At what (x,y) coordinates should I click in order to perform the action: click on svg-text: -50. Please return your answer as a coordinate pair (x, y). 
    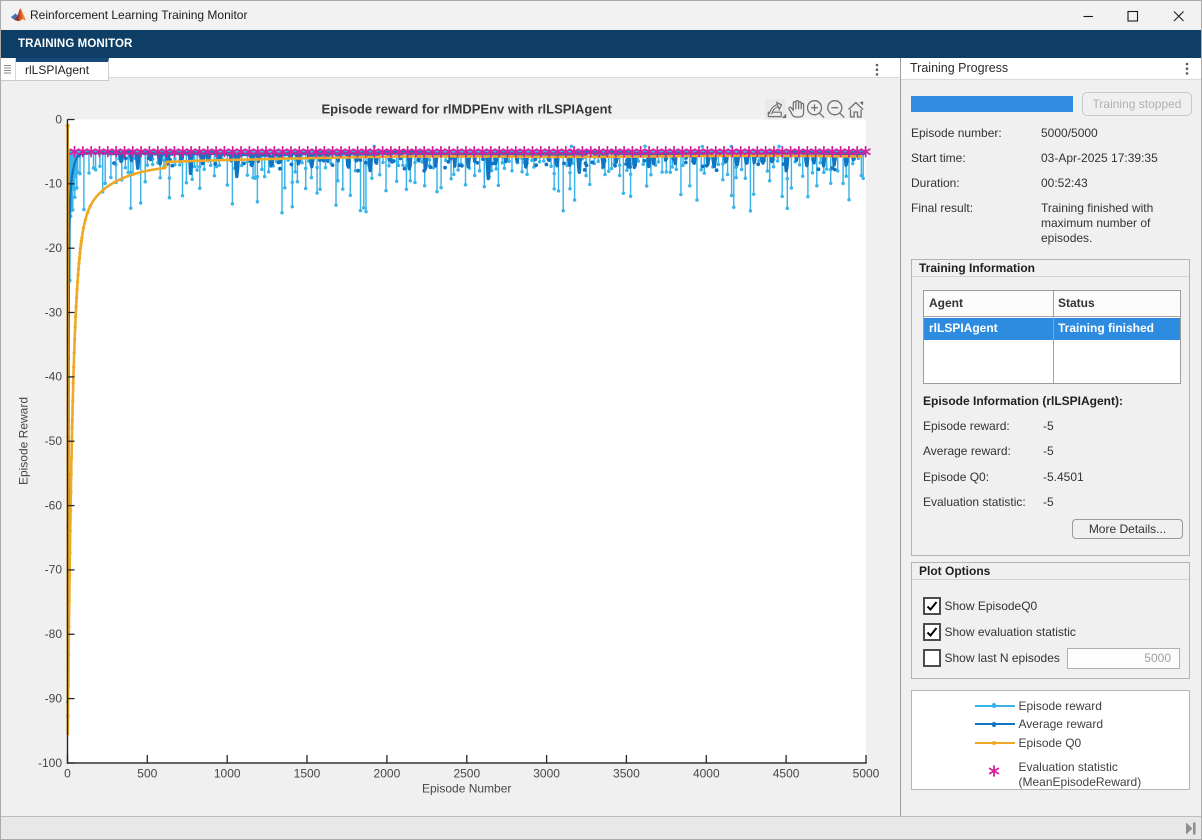
    Looking at the image, I should click on (54, 441).